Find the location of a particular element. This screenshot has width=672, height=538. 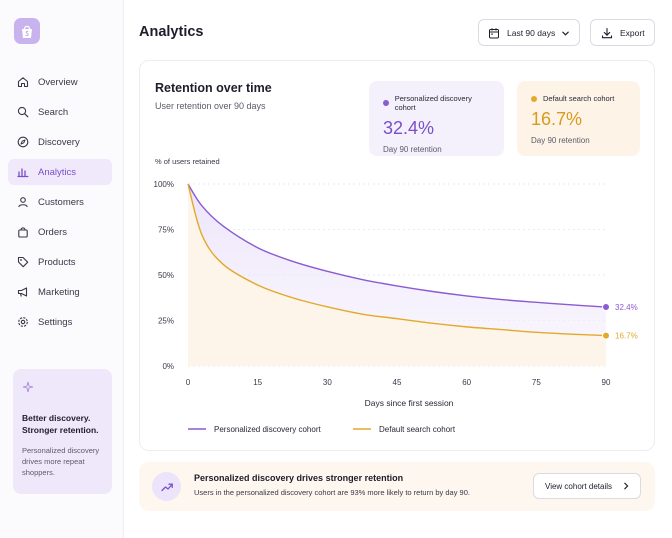

export-button: Export is located at coordinates (622, 32).